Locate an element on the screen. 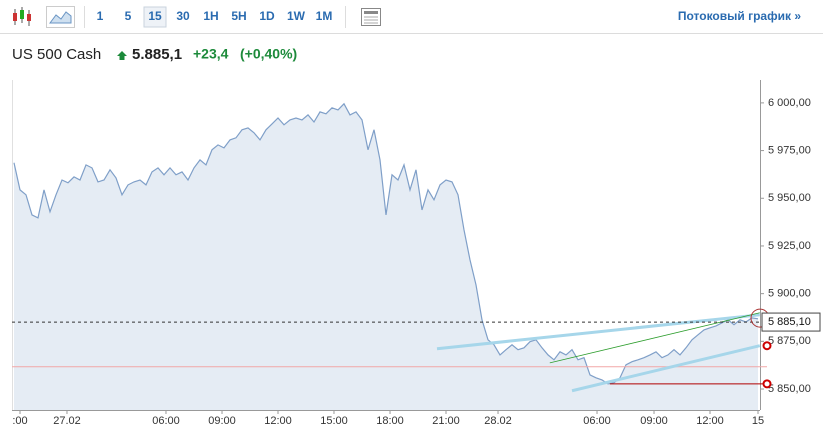 Image resolution: width=823 pixels, height=430 pixels. y-tick-label: 5 950,00 is located at coordinates (789, 198).